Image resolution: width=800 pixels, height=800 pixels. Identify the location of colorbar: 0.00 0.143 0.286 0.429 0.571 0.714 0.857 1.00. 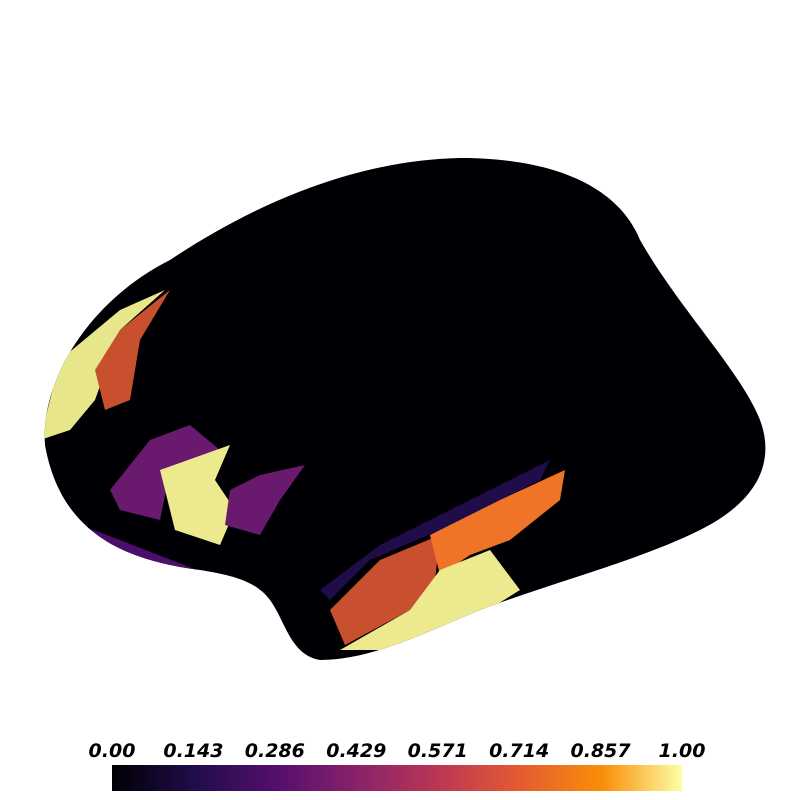
(397, 765).